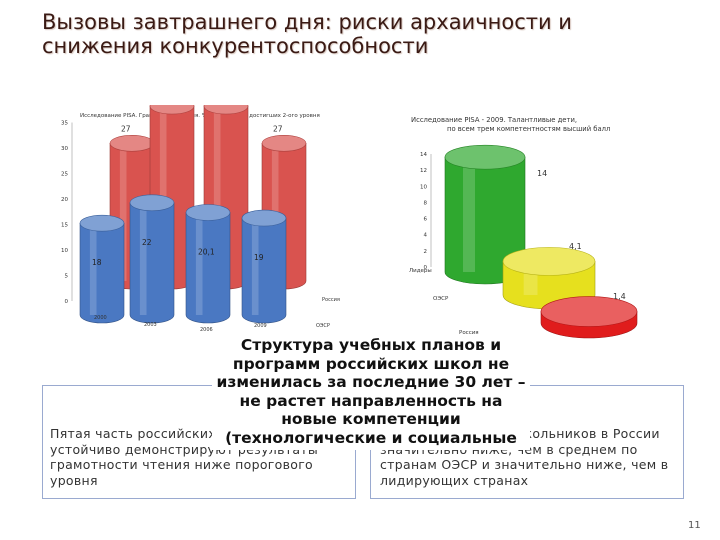 The image size is (720, 540). I want to click on right-chart-title-line2: по всем трем компетентностям высший балл, so click(528, 129).